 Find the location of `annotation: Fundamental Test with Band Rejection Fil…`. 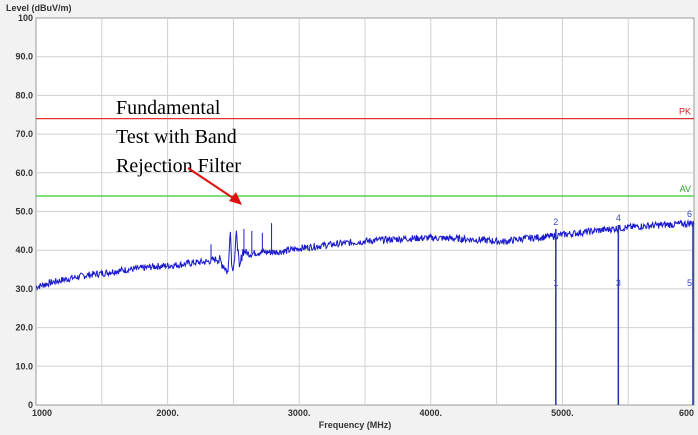

annotation: Fundamental Test with Band Rejection Fil… is located at coordinates (179, 151).